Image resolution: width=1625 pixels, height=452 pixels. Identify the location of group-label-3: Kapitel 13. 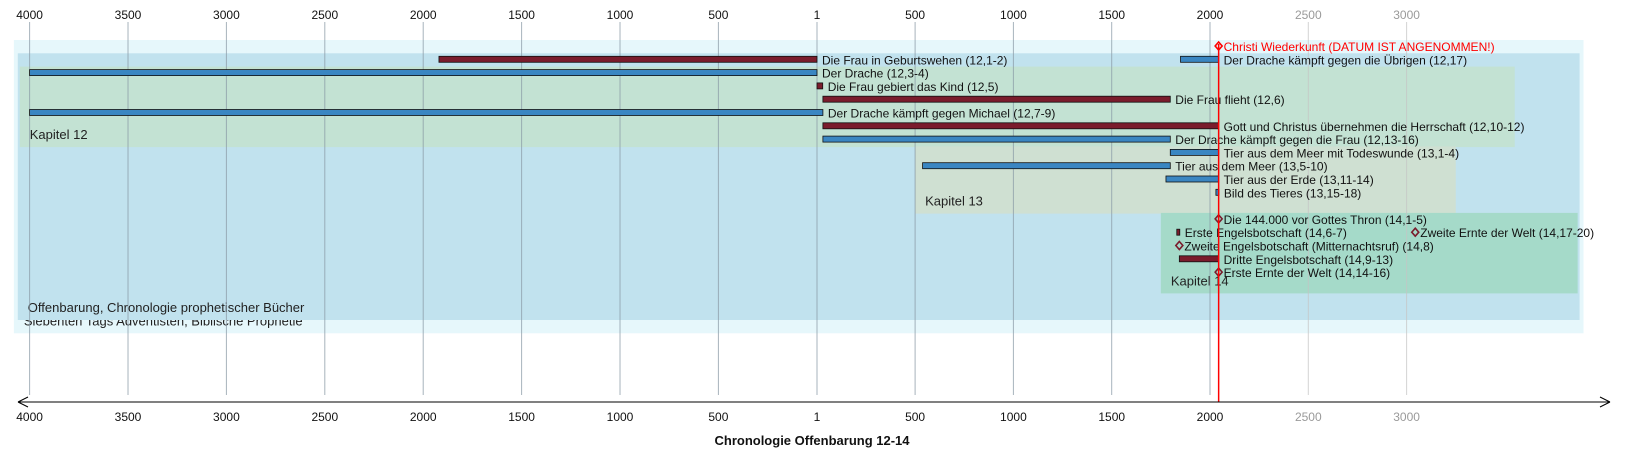
(954, 201).